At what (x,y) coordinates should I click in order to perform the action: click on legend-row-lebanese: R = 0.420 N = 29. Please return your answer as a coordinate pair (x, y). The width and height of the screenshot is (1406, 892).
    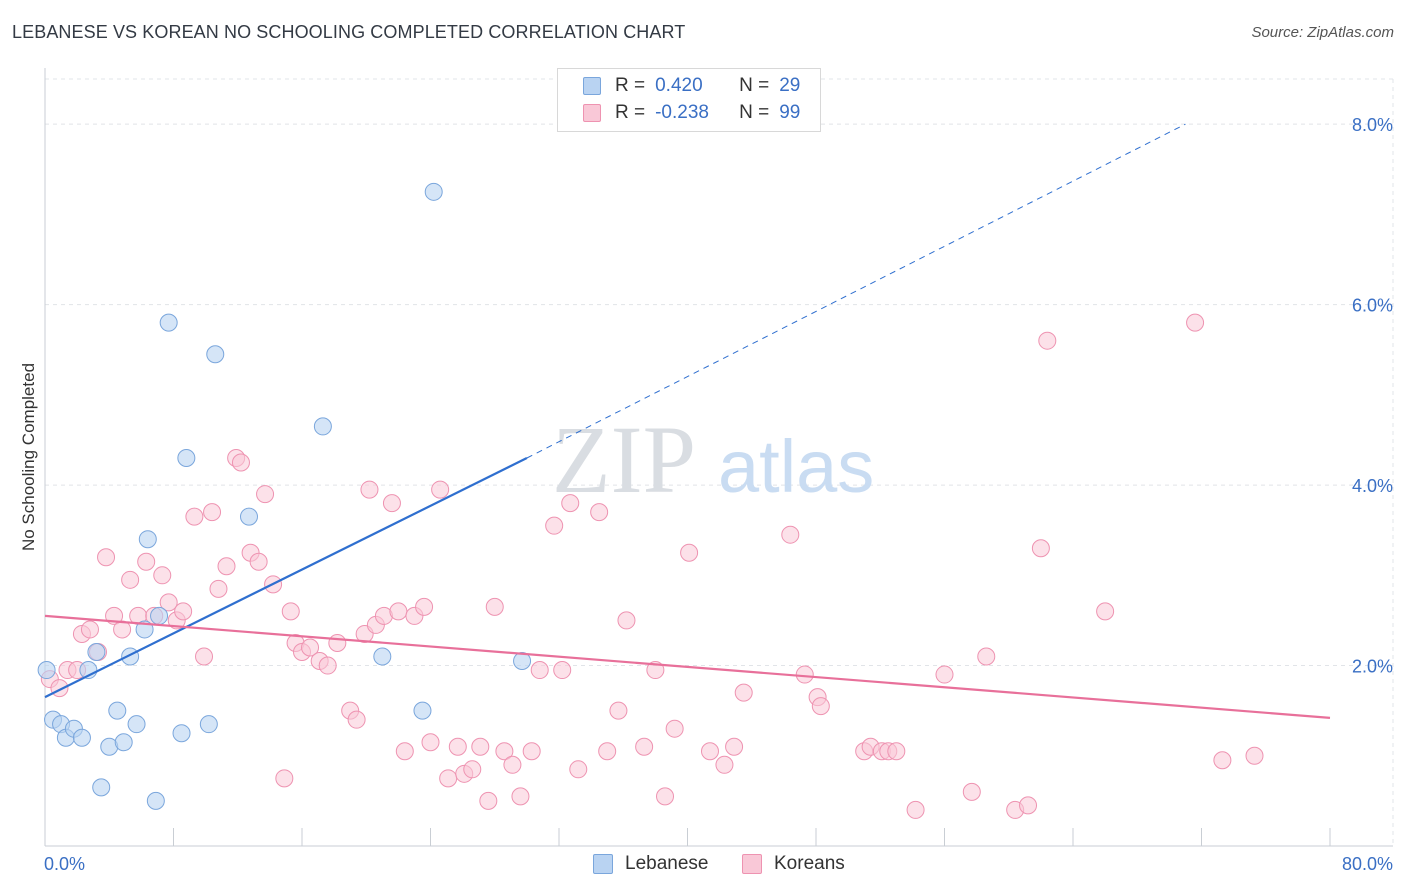
    Looking at the image, I should click on (691, 86).